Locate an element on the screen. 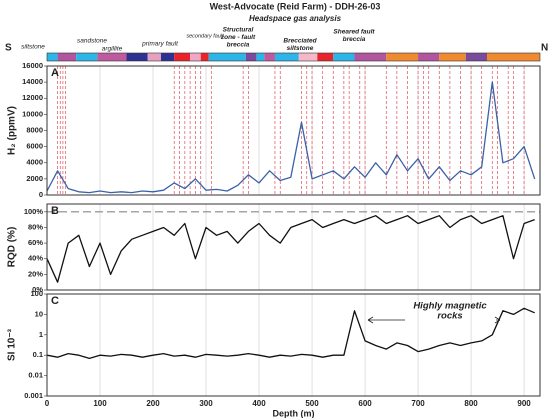 The height and width of the screenshot is (418, 550). annotation: rocks is located at coordinates (449, 316).